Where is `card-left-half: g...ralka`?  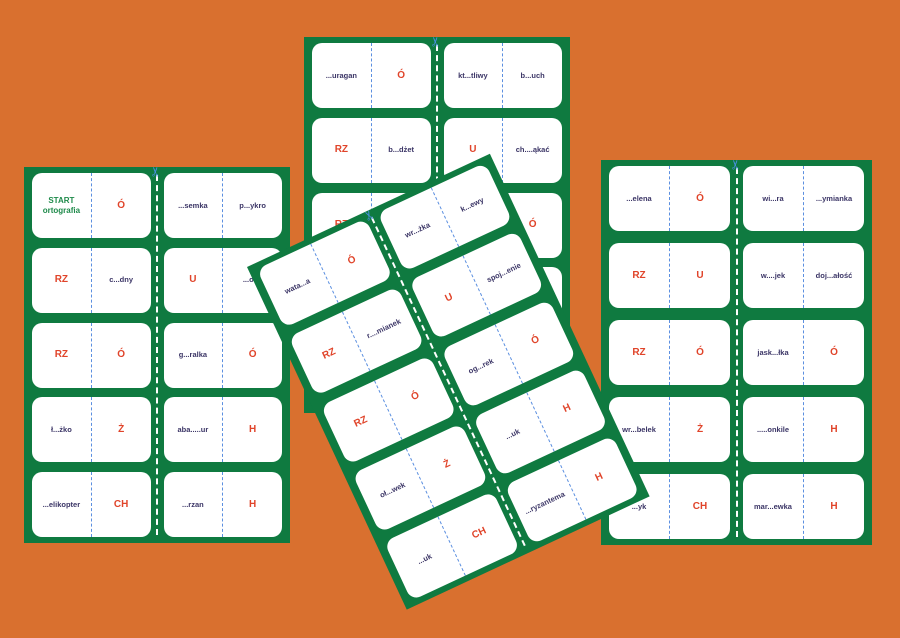 card-left-half: g...ralka is located at coordinates (194, 355).